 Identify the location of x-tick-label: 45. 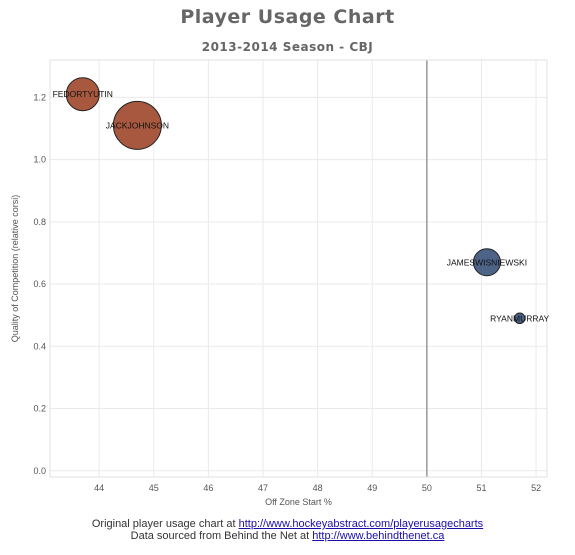
(154, 488).